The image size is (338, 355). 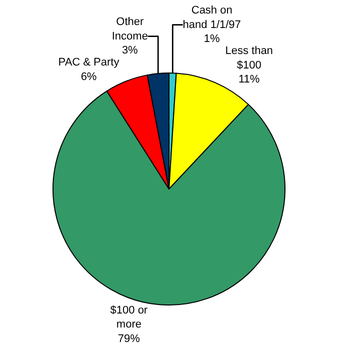 I want to click on slice-label: PAC & Party, so click(x=89, y=62).